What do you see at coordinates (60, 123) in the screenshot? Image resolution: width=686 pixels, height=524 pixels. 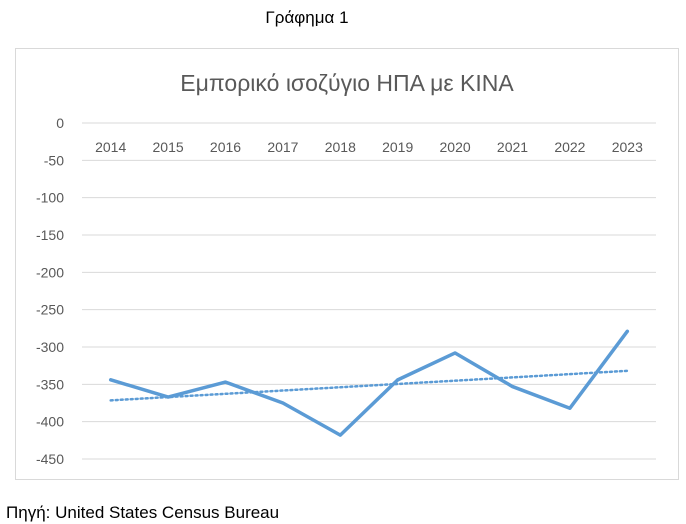 I see `y-tick-label: 0` at bounding box center [60, 123].